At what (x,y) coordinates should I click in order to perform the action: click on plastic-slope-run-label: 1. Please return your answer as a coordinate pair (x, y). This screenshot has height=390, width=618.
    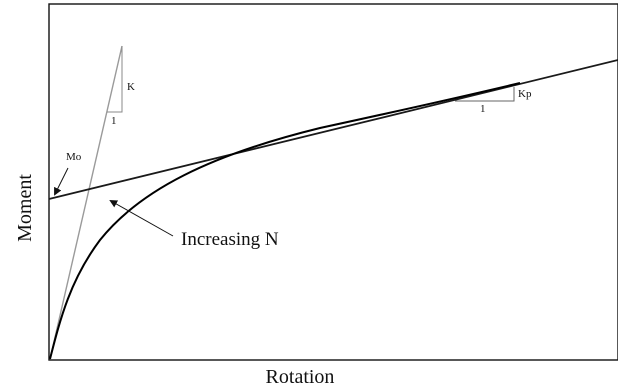
    Looking at the image, I should click on (483, 109).